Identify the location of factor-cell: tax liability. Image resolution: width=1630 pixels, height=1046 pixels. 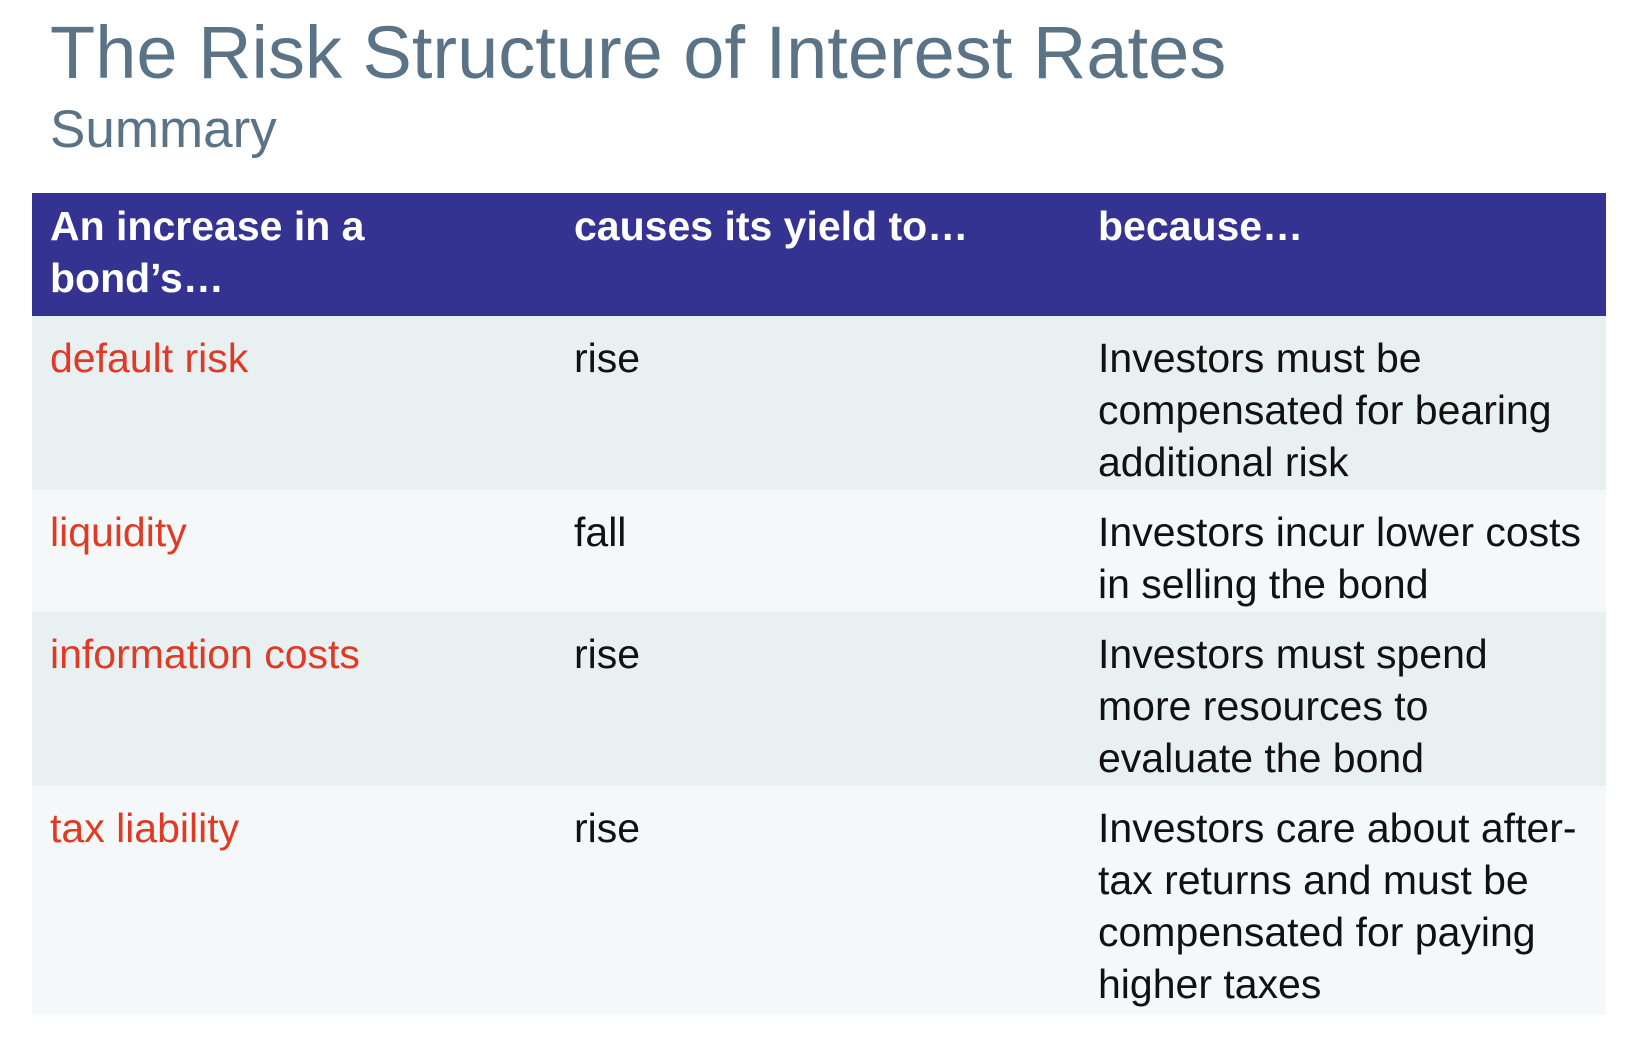
(145, 828).